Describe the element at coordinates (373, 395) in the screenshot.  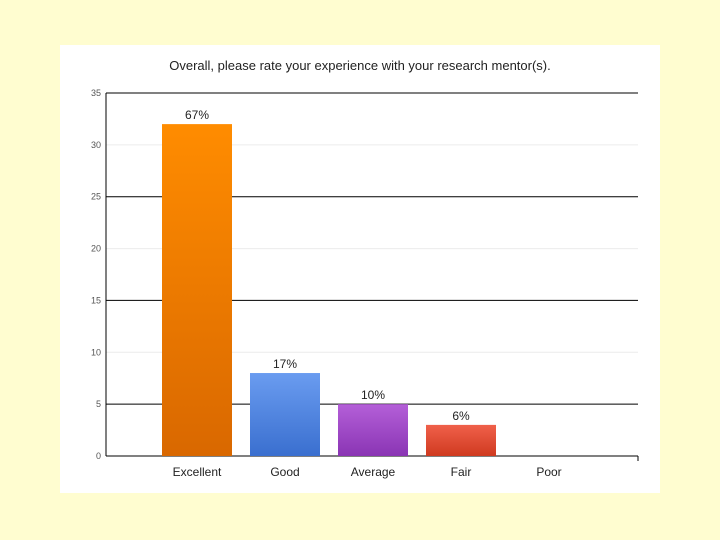
I see `data-label: 10%` at that location.